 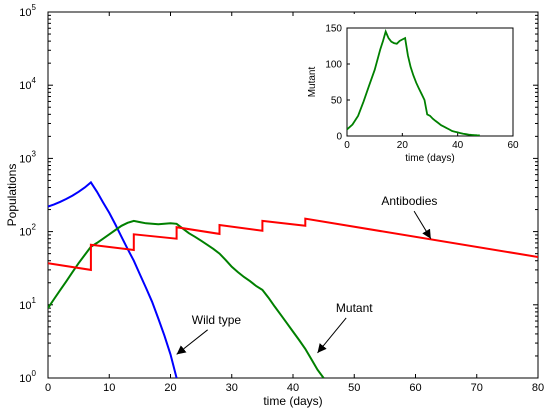 I want to click on y-tick-label: 10⁰, so click(x=27, y=377).